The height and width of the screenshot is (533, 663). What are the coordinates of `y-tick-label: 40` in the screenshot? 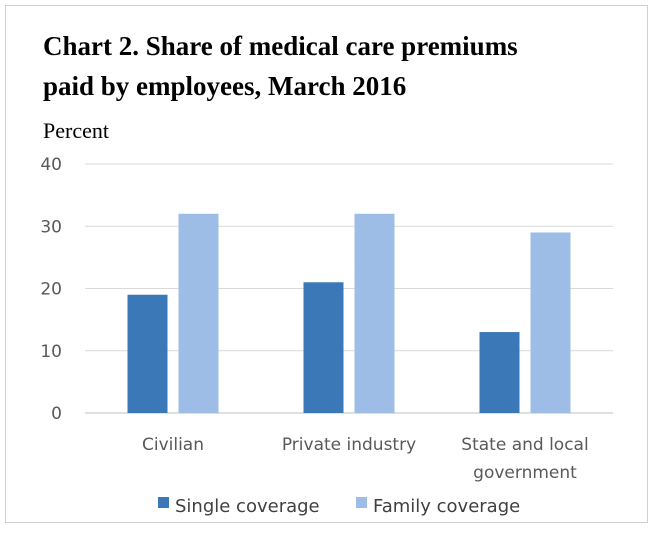 It's located at (51, 165).